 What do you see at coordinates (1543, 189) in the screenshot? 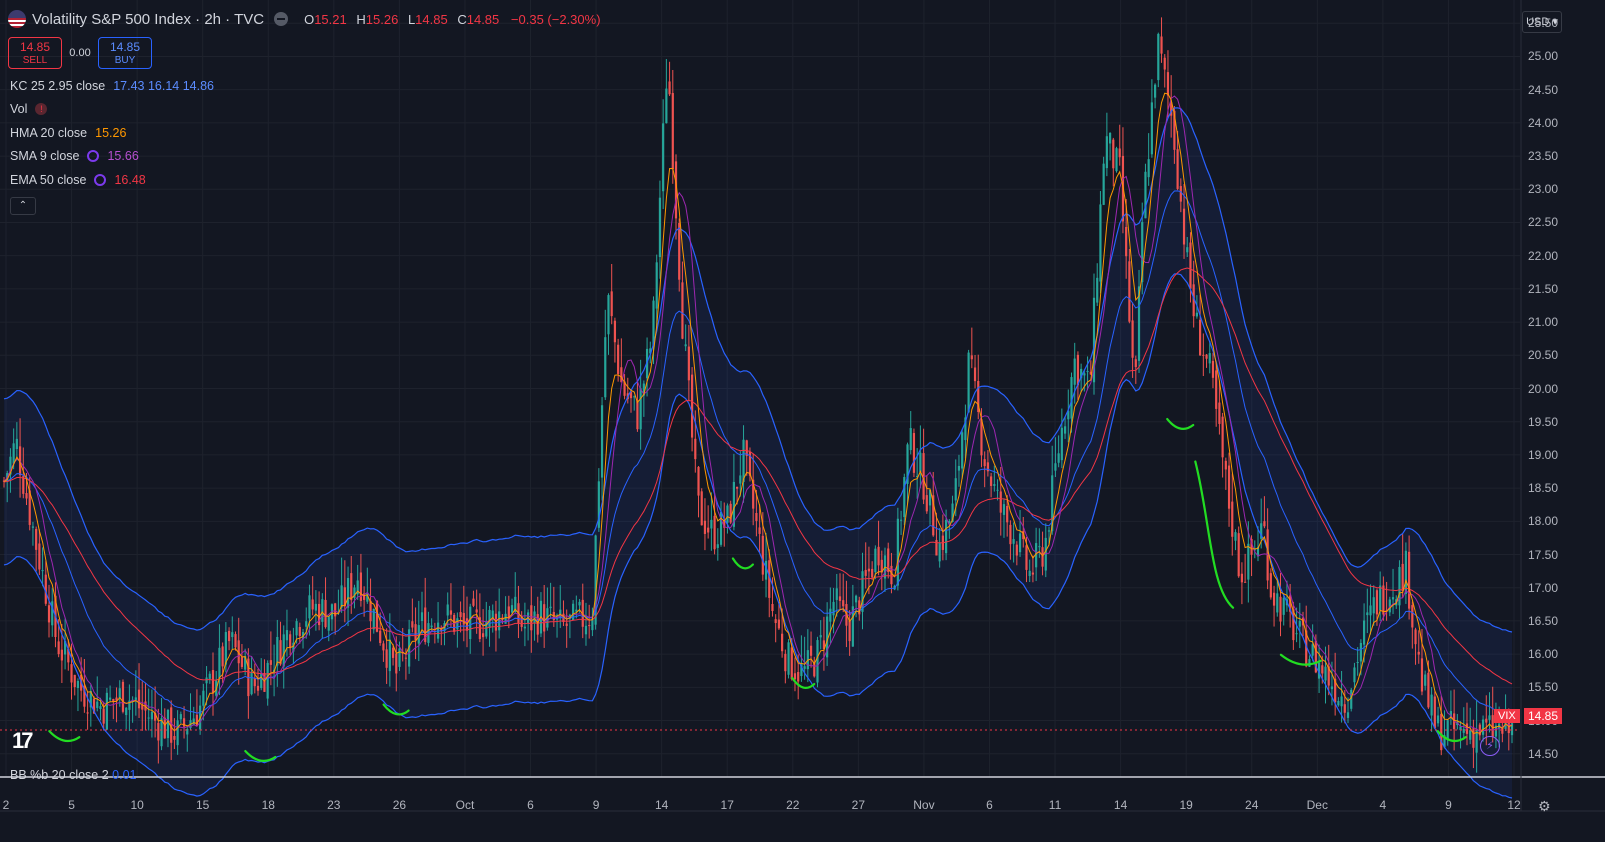
I see `price-tick-label: 23.00` at bounding box center [1543, 189].